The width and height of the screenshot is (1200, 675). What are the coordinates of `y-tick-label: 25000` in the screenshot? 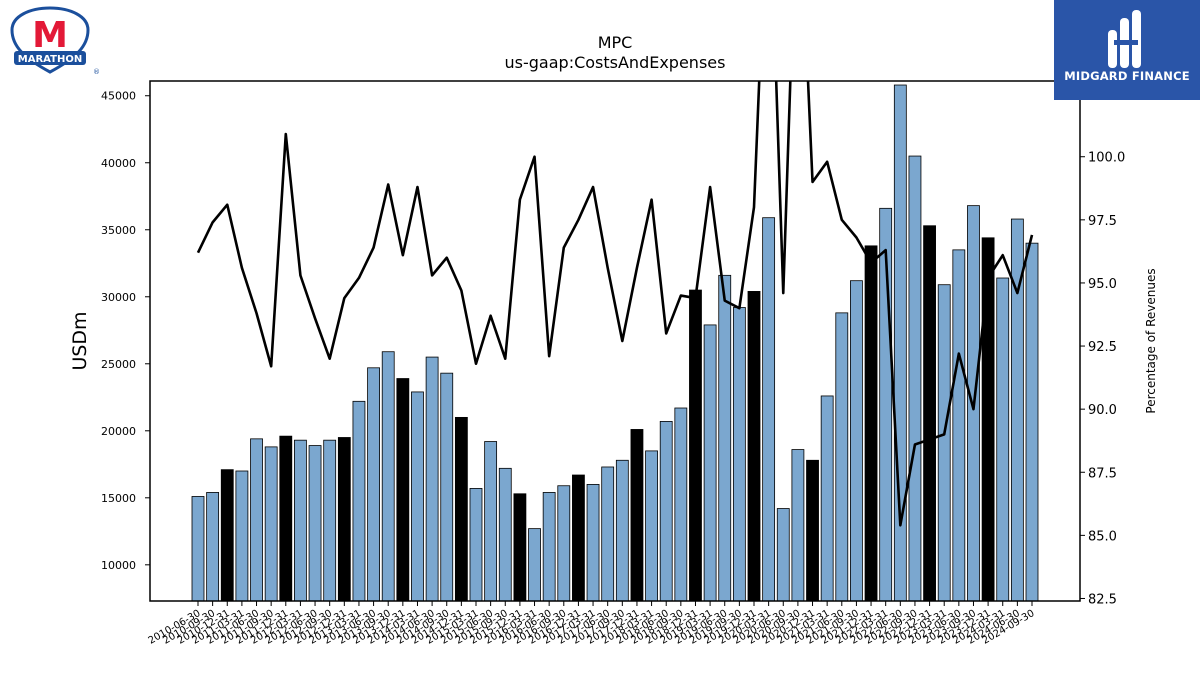 It's located at (118, 364).